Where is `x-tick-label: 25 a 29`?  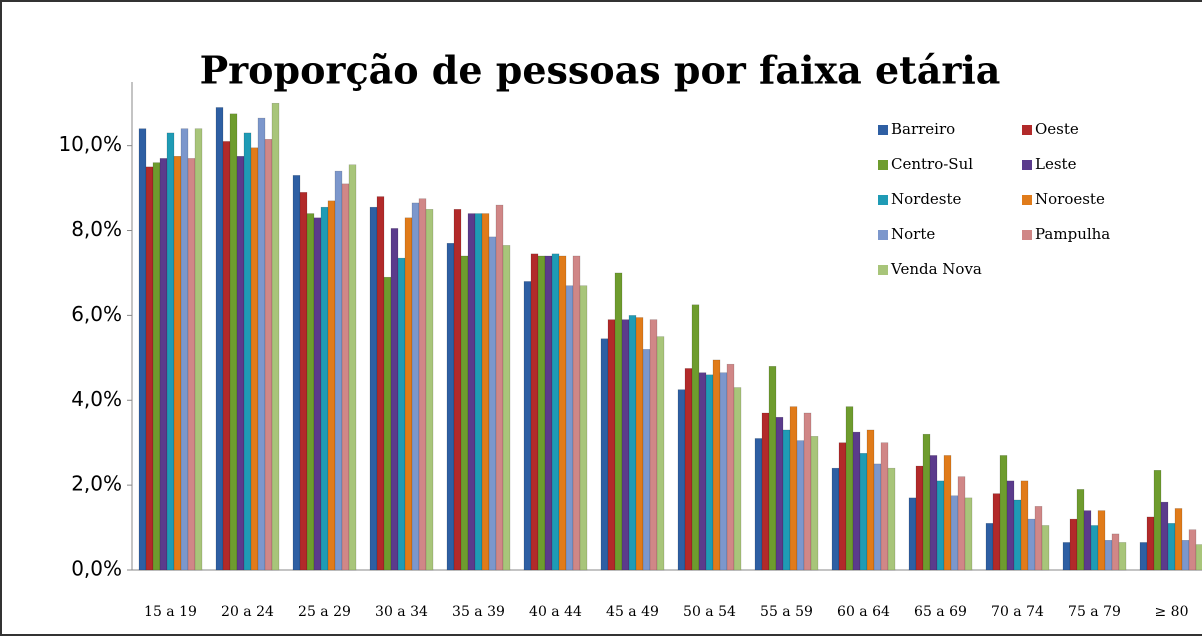 x-tick-label: 25 a 29 is located at coordinates (324, 612).